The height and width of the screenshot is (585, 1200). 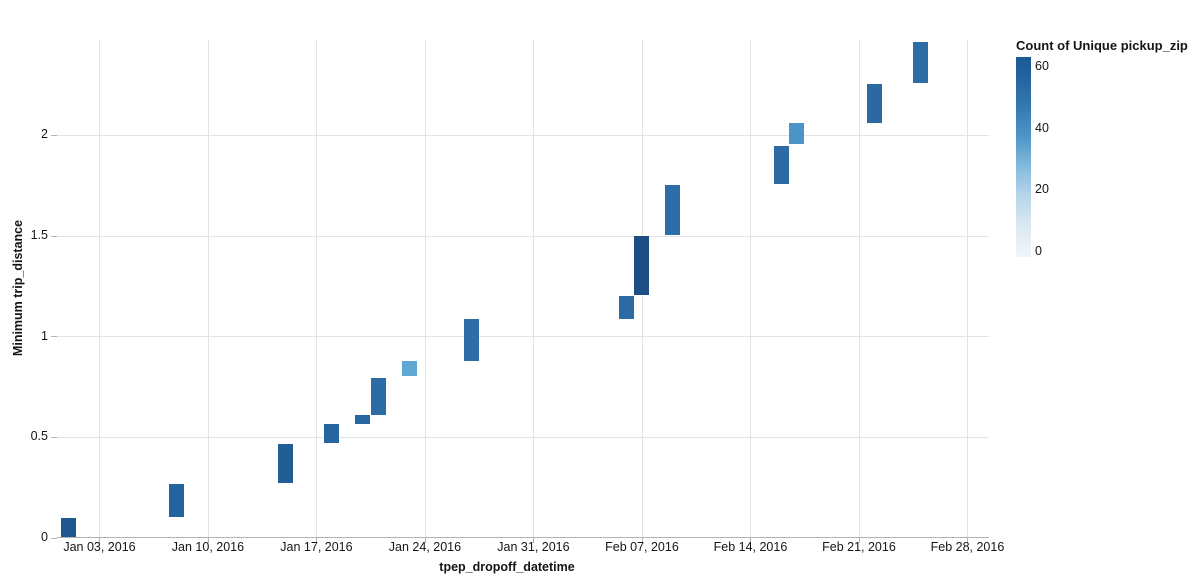 I want to click on x-axis-title: tpep_dropoff_datetime, so click(x=507, y=567).